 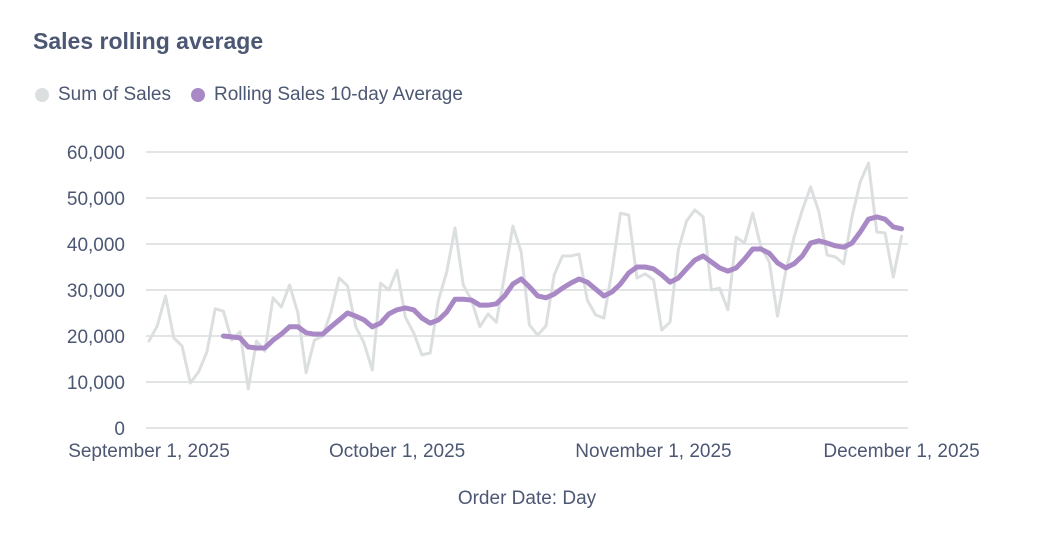 I want to click on legend-item-rolling-average: Rolling Sales 10-day Average, so click(x=327, y=95).